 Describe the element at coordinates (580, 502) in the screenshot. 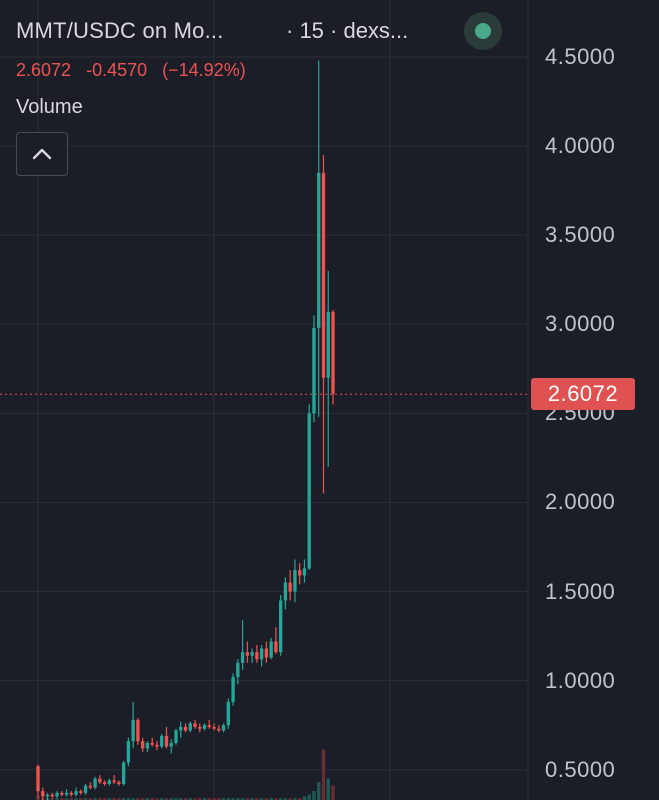

I see `y-axis-tick-label: 2.0000` at that location.